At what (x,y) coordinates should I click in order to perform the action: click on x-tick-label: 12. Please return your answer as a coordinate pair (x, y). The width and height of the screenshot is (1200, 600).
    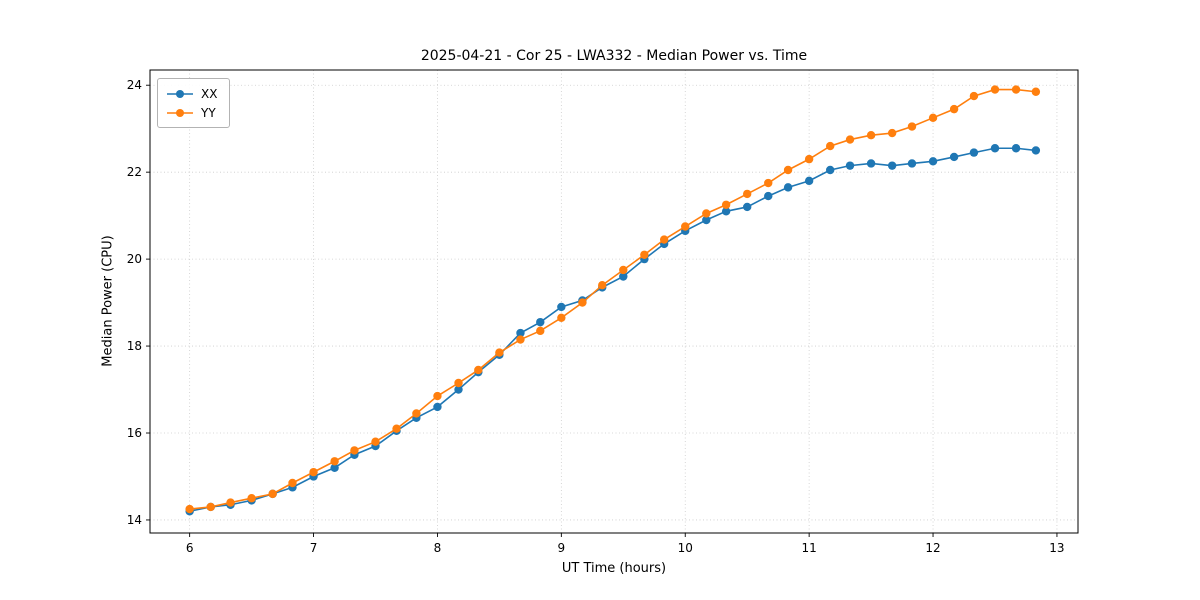
    Looking at the image, I should click on (932, 548).